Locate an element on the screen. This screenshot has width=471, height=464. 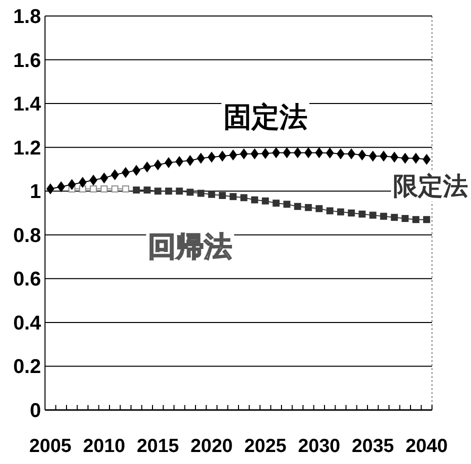
x-tick-label: 2005 is located at coordinates (50, 446).